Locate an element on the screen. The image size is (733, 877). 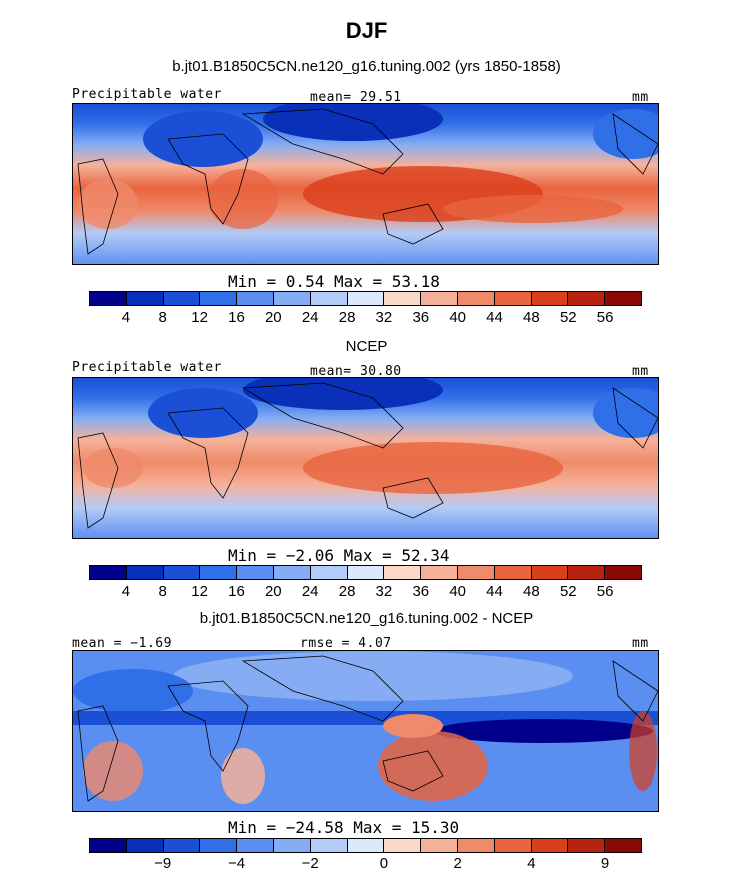
season-title: DJF is located at coordinates (366, 30).